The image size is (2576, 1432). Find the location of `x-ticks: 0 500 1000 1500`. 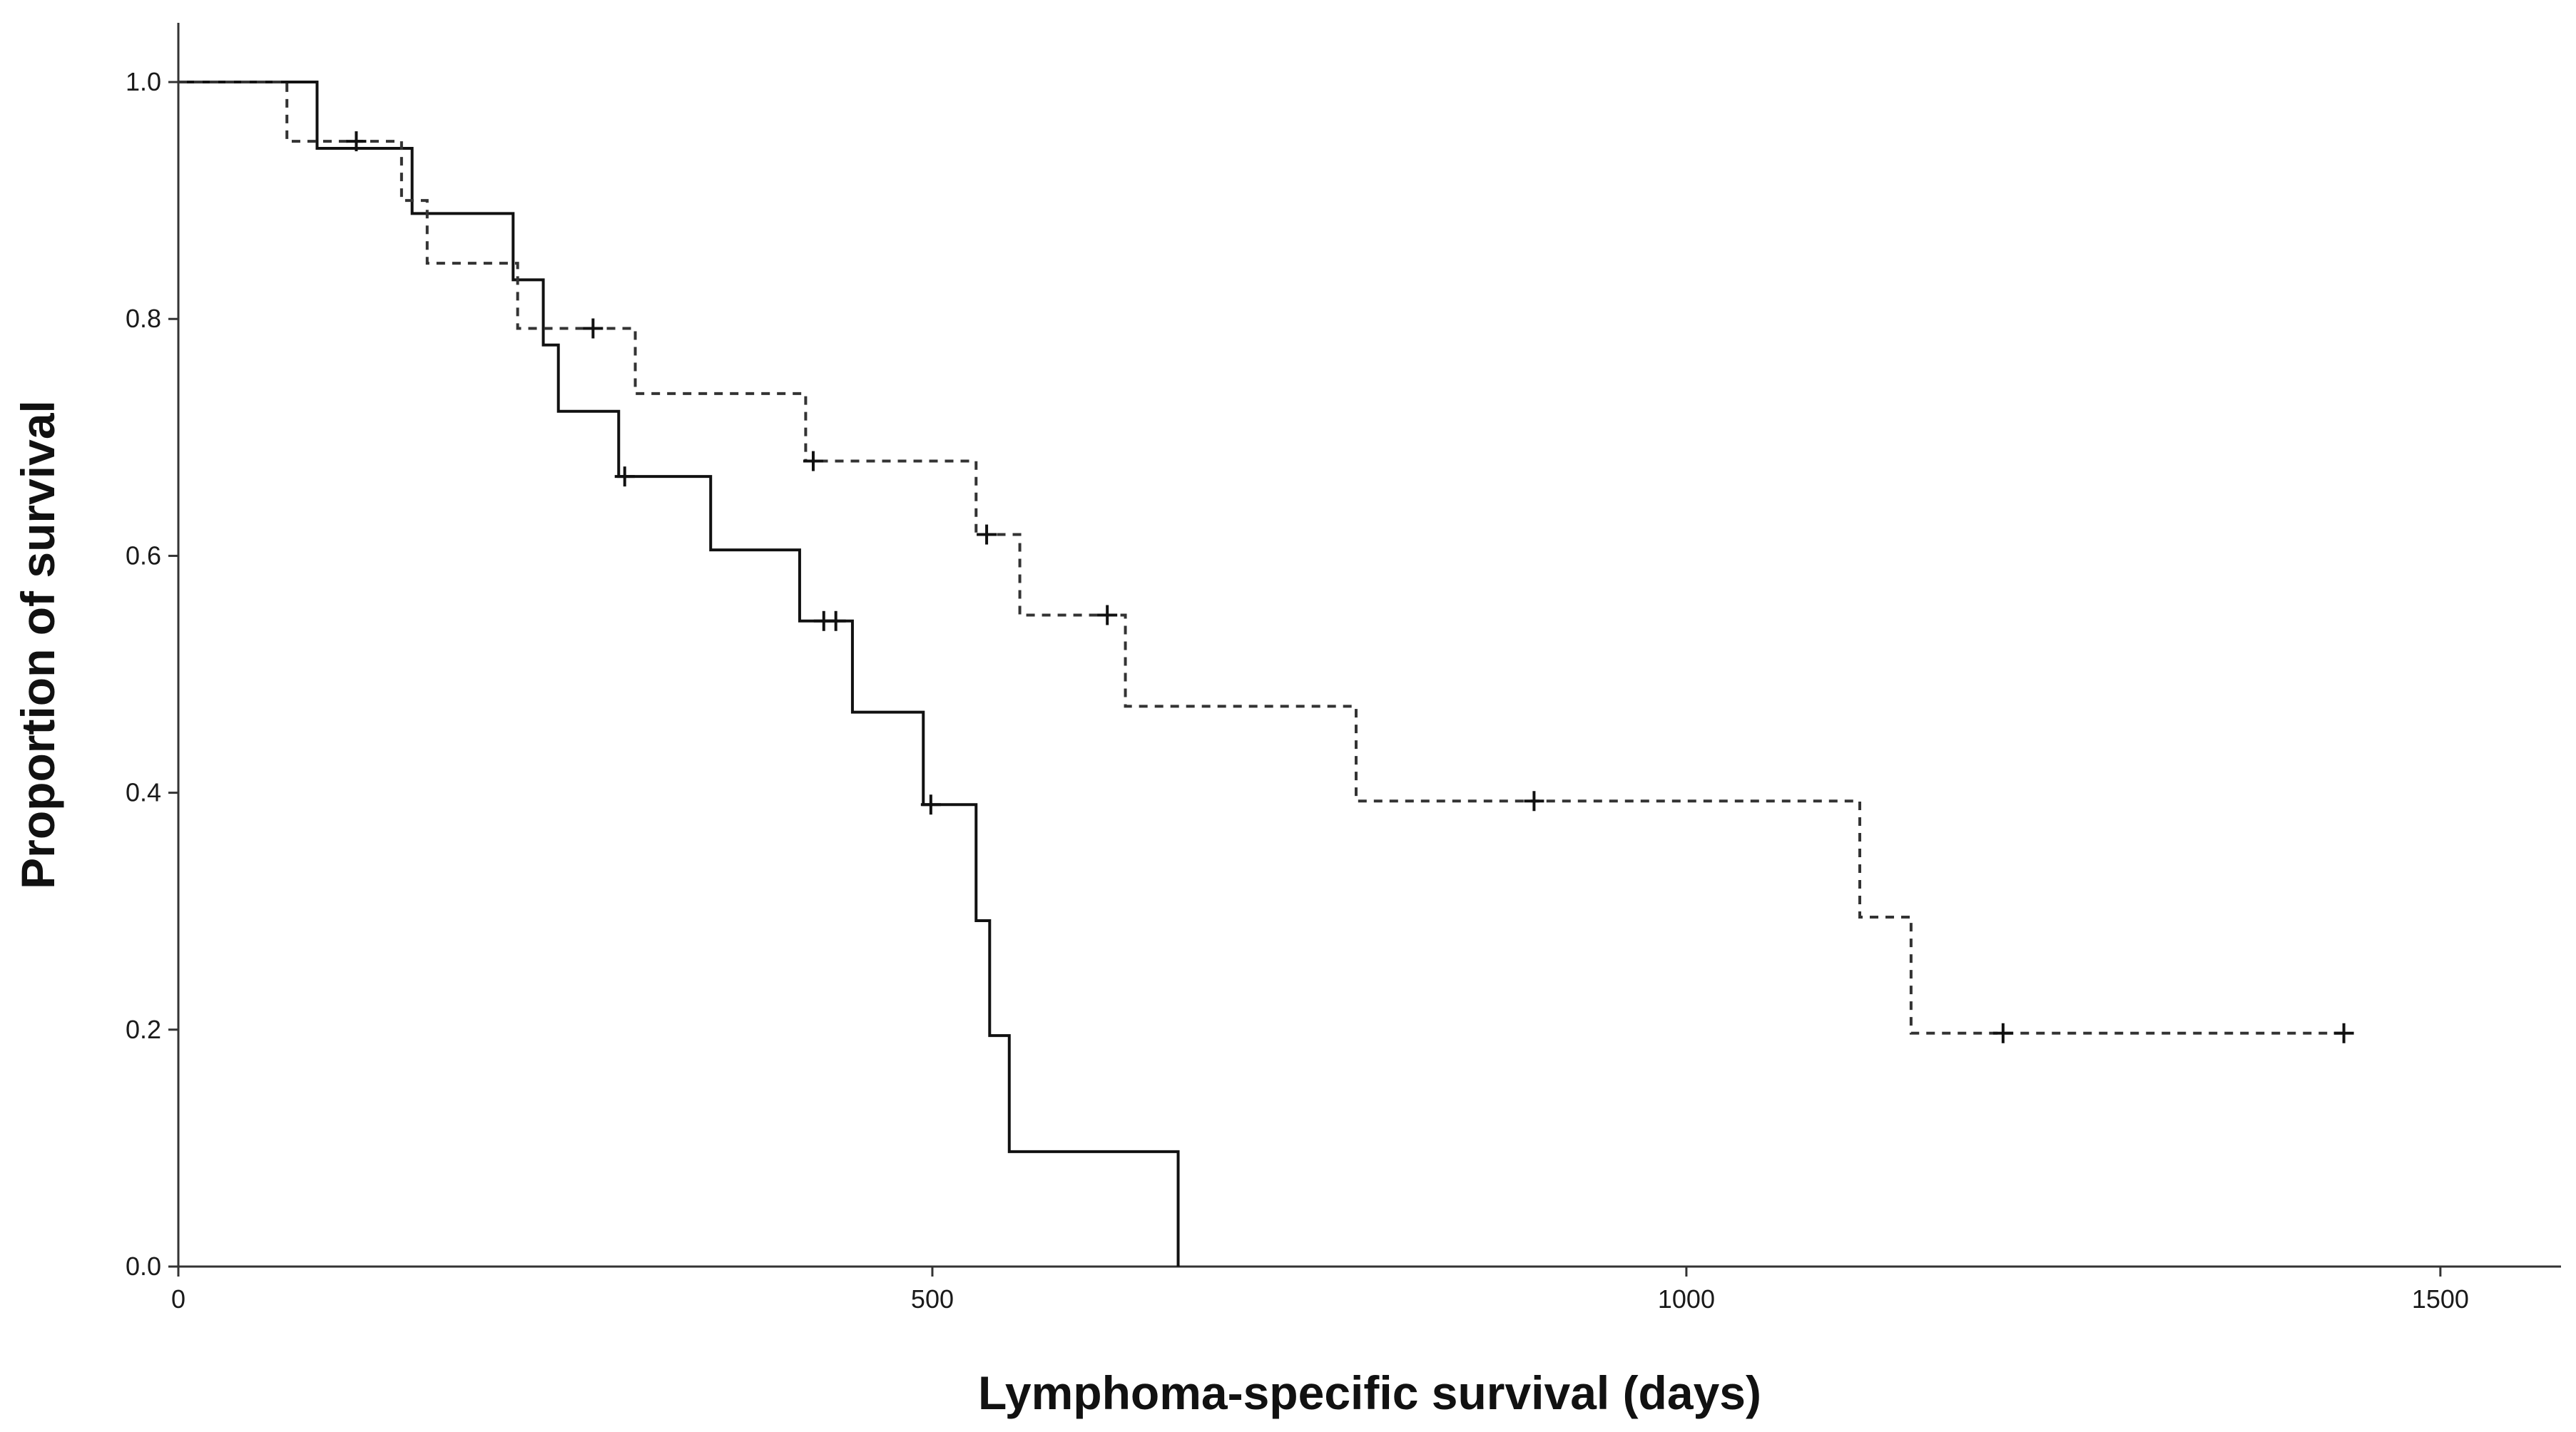

x-ticks: 0 500 1000 1500 is located at coordinates (1320, 1290).